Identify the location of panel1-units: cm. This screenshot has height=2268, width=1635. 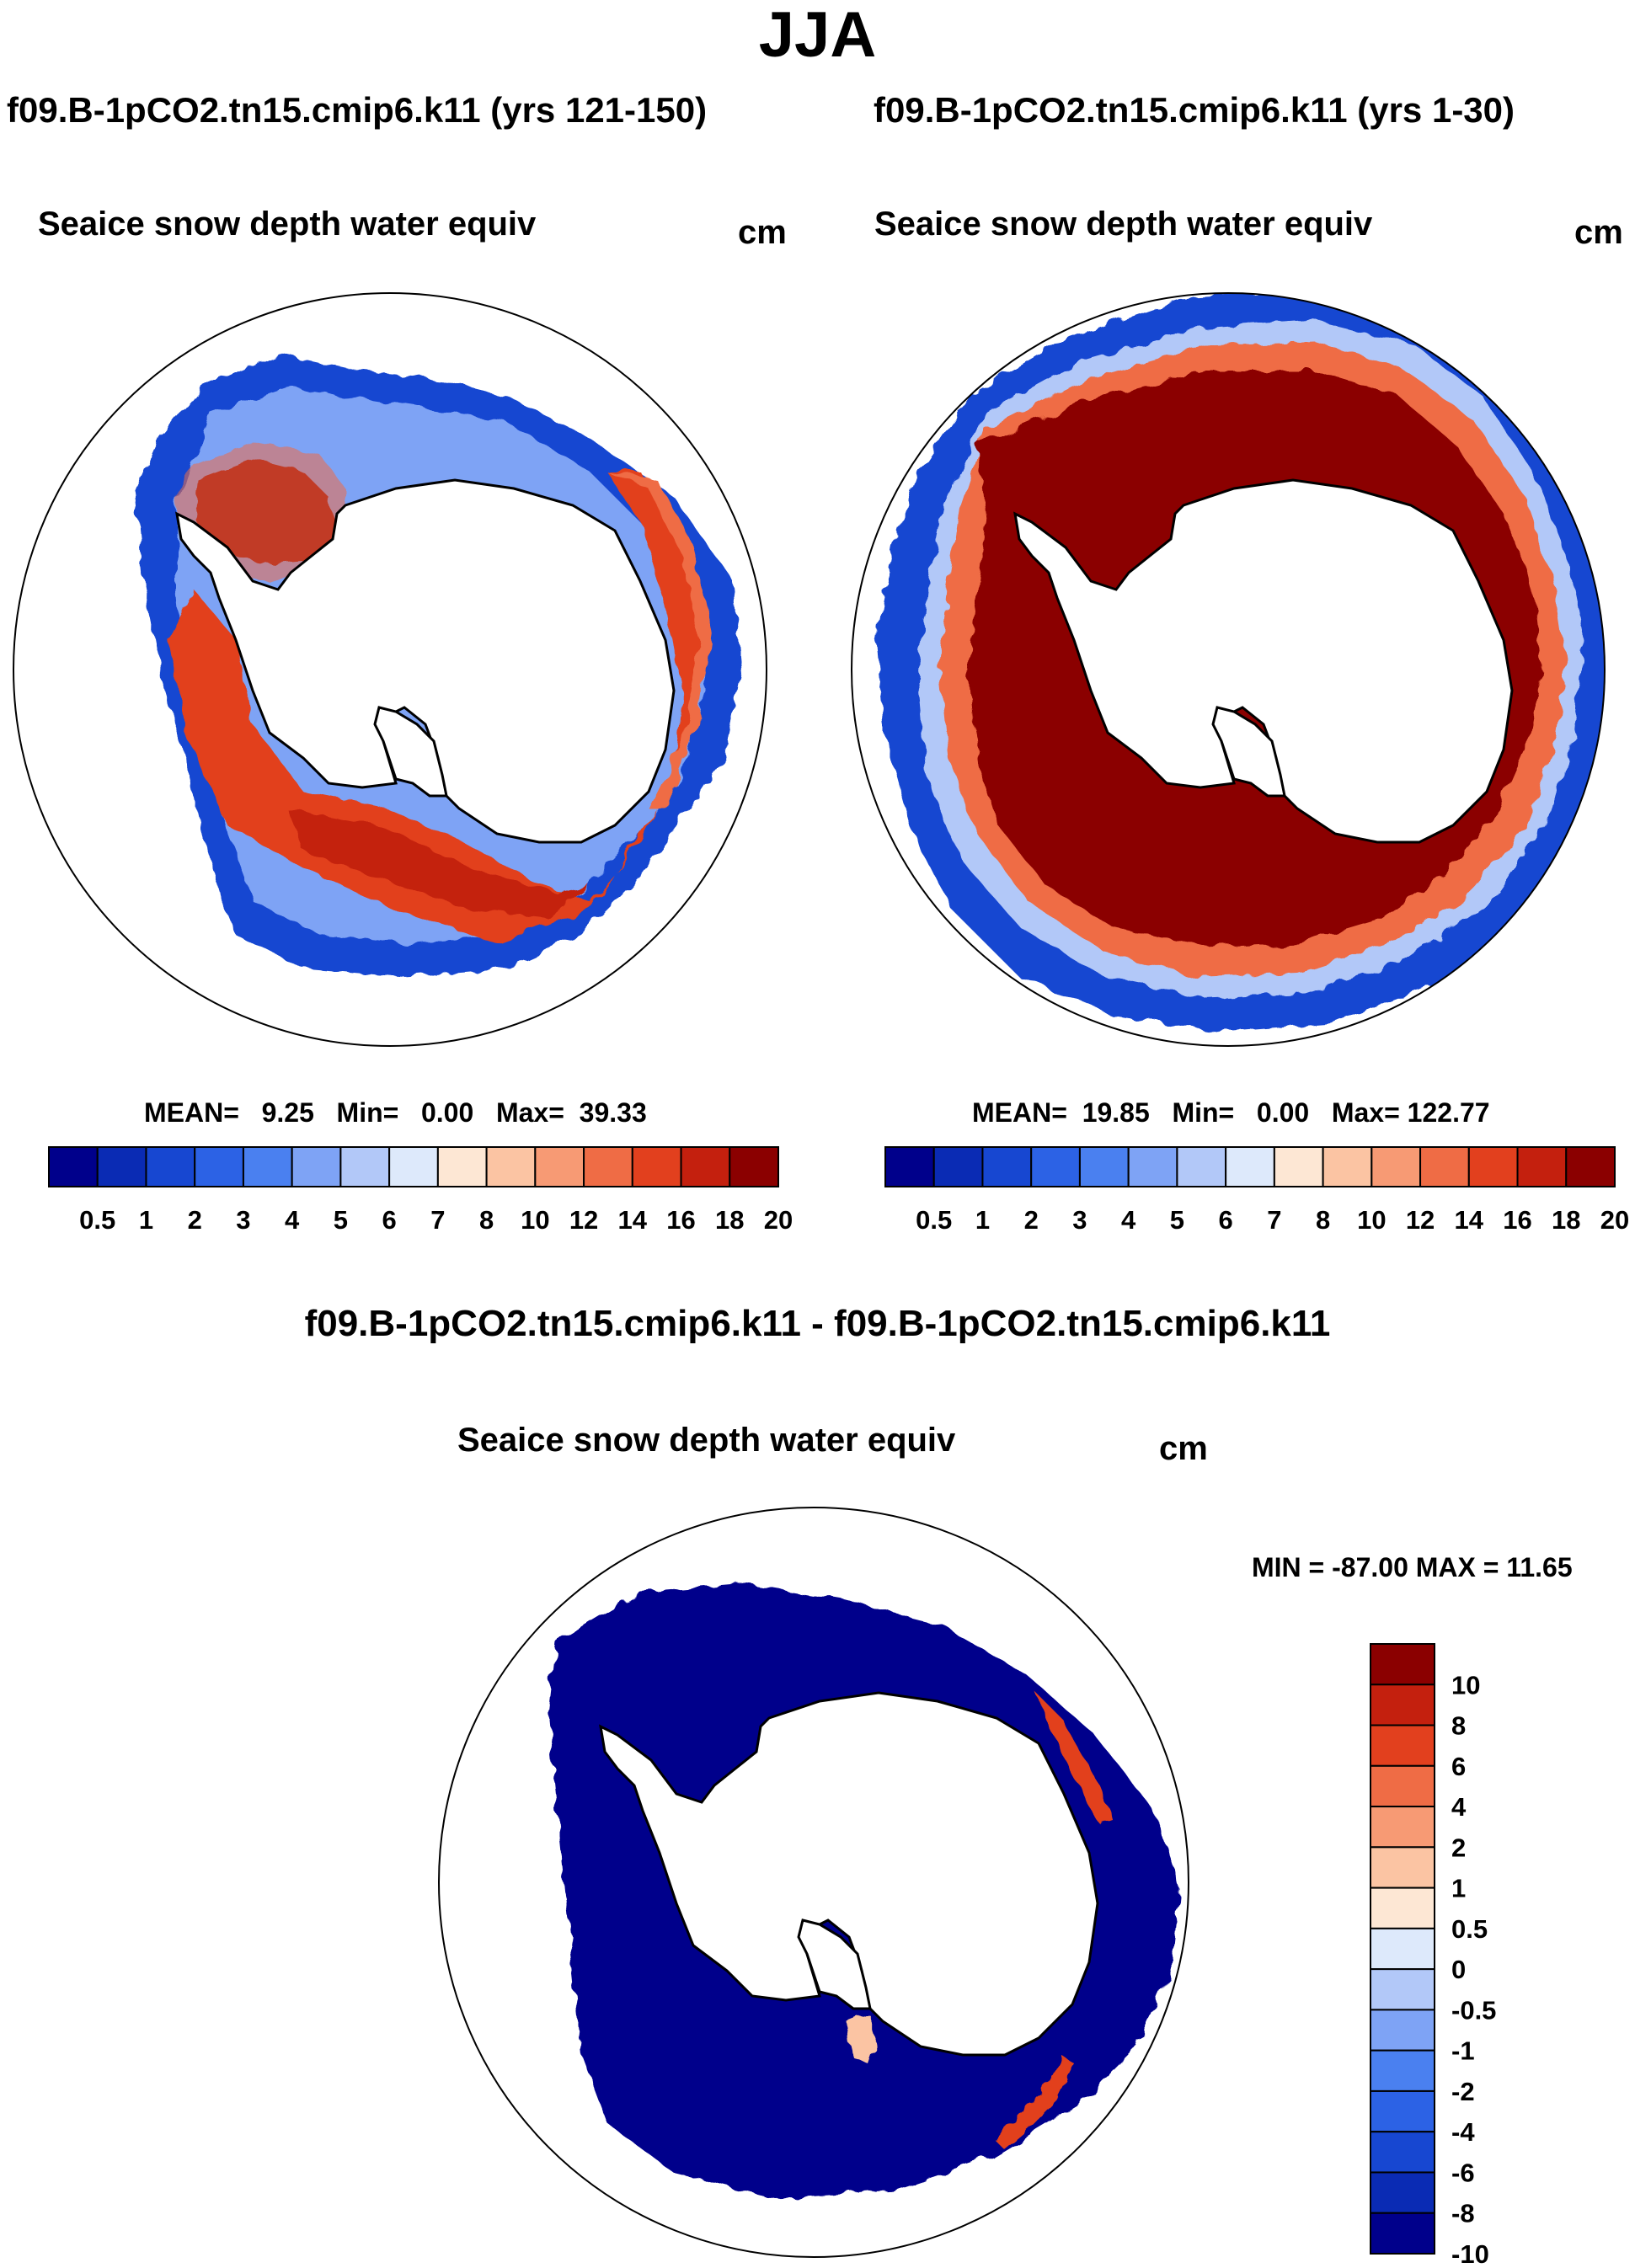
(762, 232).